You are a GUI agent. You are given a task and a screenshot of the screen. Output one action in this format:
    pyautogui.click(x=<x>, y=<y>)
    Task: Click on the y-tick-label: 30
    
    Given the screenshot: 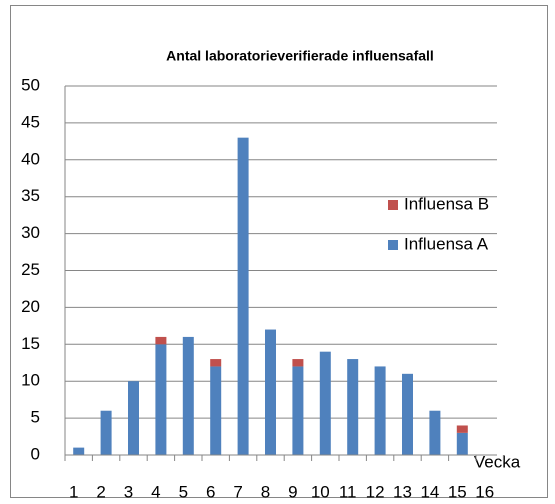 What is the action you would take?
    pyautogui.click(x=30, y=232)
    